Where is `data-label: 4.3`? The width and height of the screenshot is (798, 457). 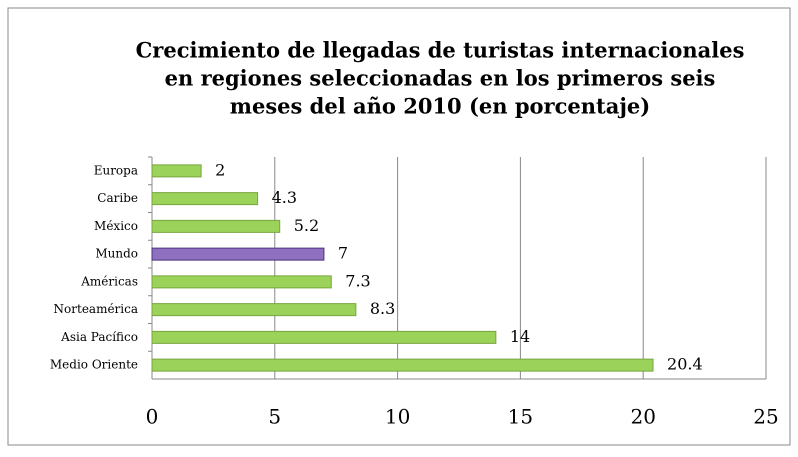
data-label: 4.3 is located at coordinates (284, 197).